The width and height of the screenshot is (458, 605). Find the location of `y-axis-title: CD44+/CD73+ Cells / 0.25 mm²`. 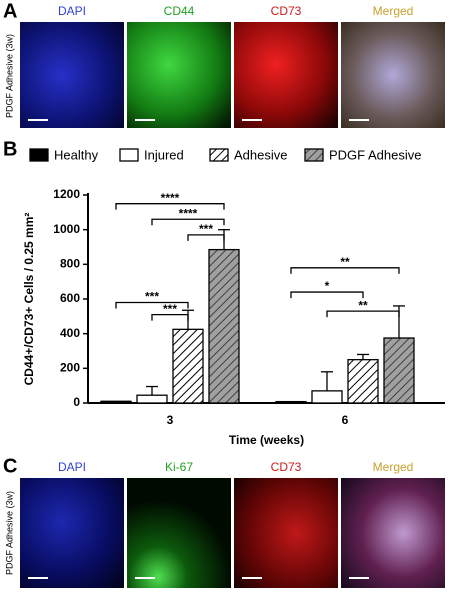

y-axis-title: CD44+/CD73+ Cells / 0.25 mm² is located at coordinates (29, 299).